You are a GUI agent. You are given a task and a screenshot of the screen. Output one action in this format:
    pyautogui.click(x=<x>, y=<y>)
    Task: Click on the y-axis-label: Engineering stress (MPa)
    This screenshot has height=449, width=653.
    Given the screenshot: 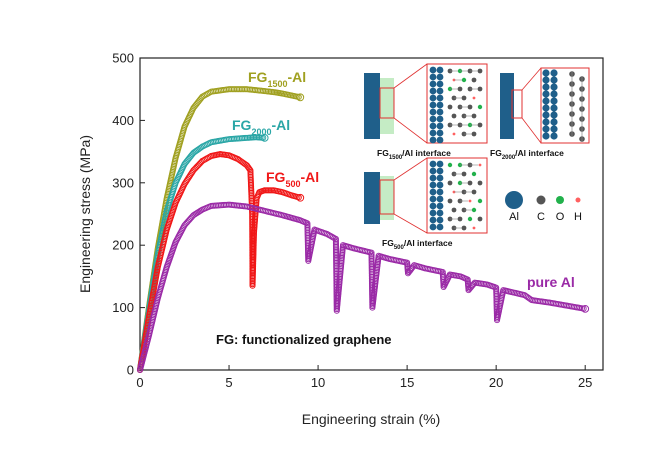 What is the action you would take?
    pyautogui.click(x=85, y=214)
    